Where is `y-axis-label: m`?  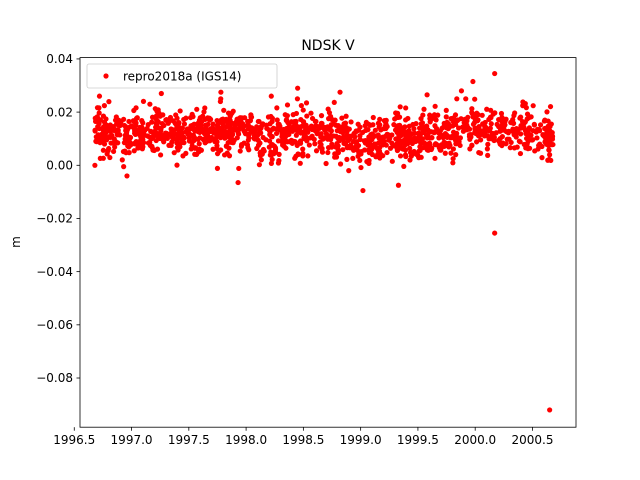
y-axis-label: m is located at coordinates (16, 242).